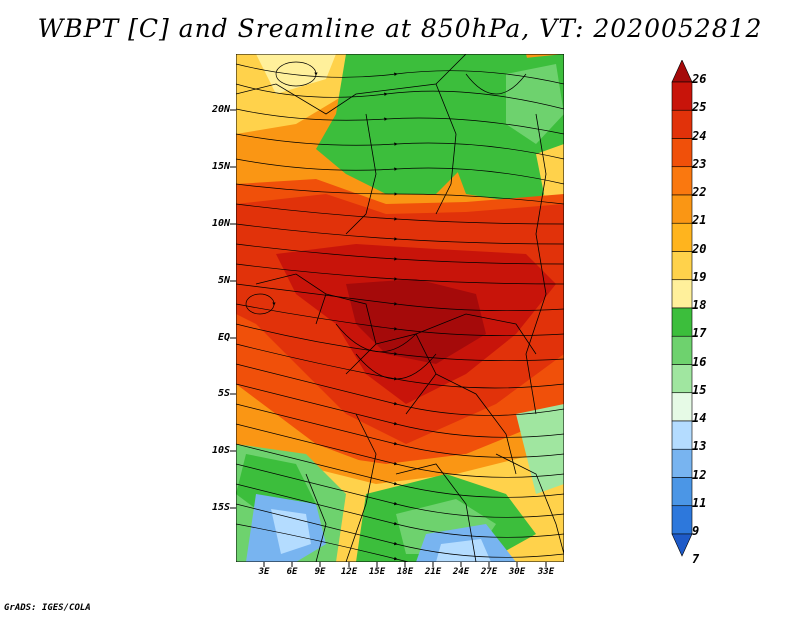 Image resolution: width=800 pixels, height=618 pixels. I want to click on lon-label-21e: 21E, so click(433, 572).